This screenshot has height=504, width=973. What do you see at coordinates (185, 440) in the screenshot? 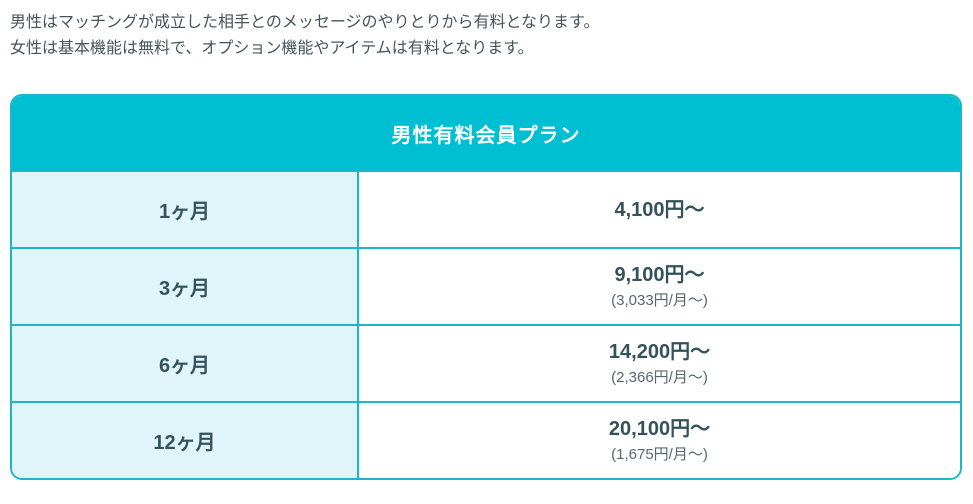
I see `plan-duration-12months: 12ヶ月` at bounding box center [185, 440].